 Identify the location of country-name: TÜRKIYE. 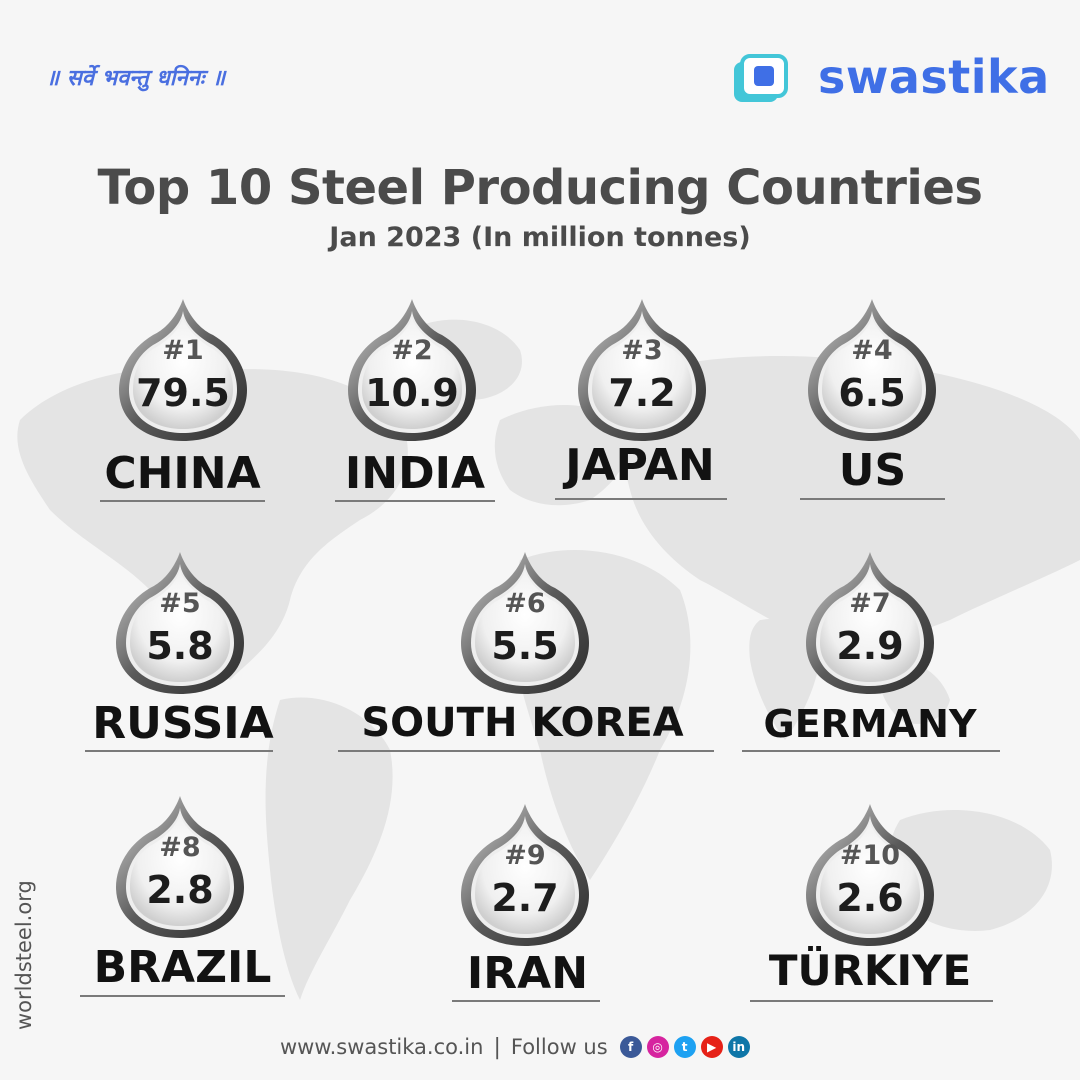
(870, 970).